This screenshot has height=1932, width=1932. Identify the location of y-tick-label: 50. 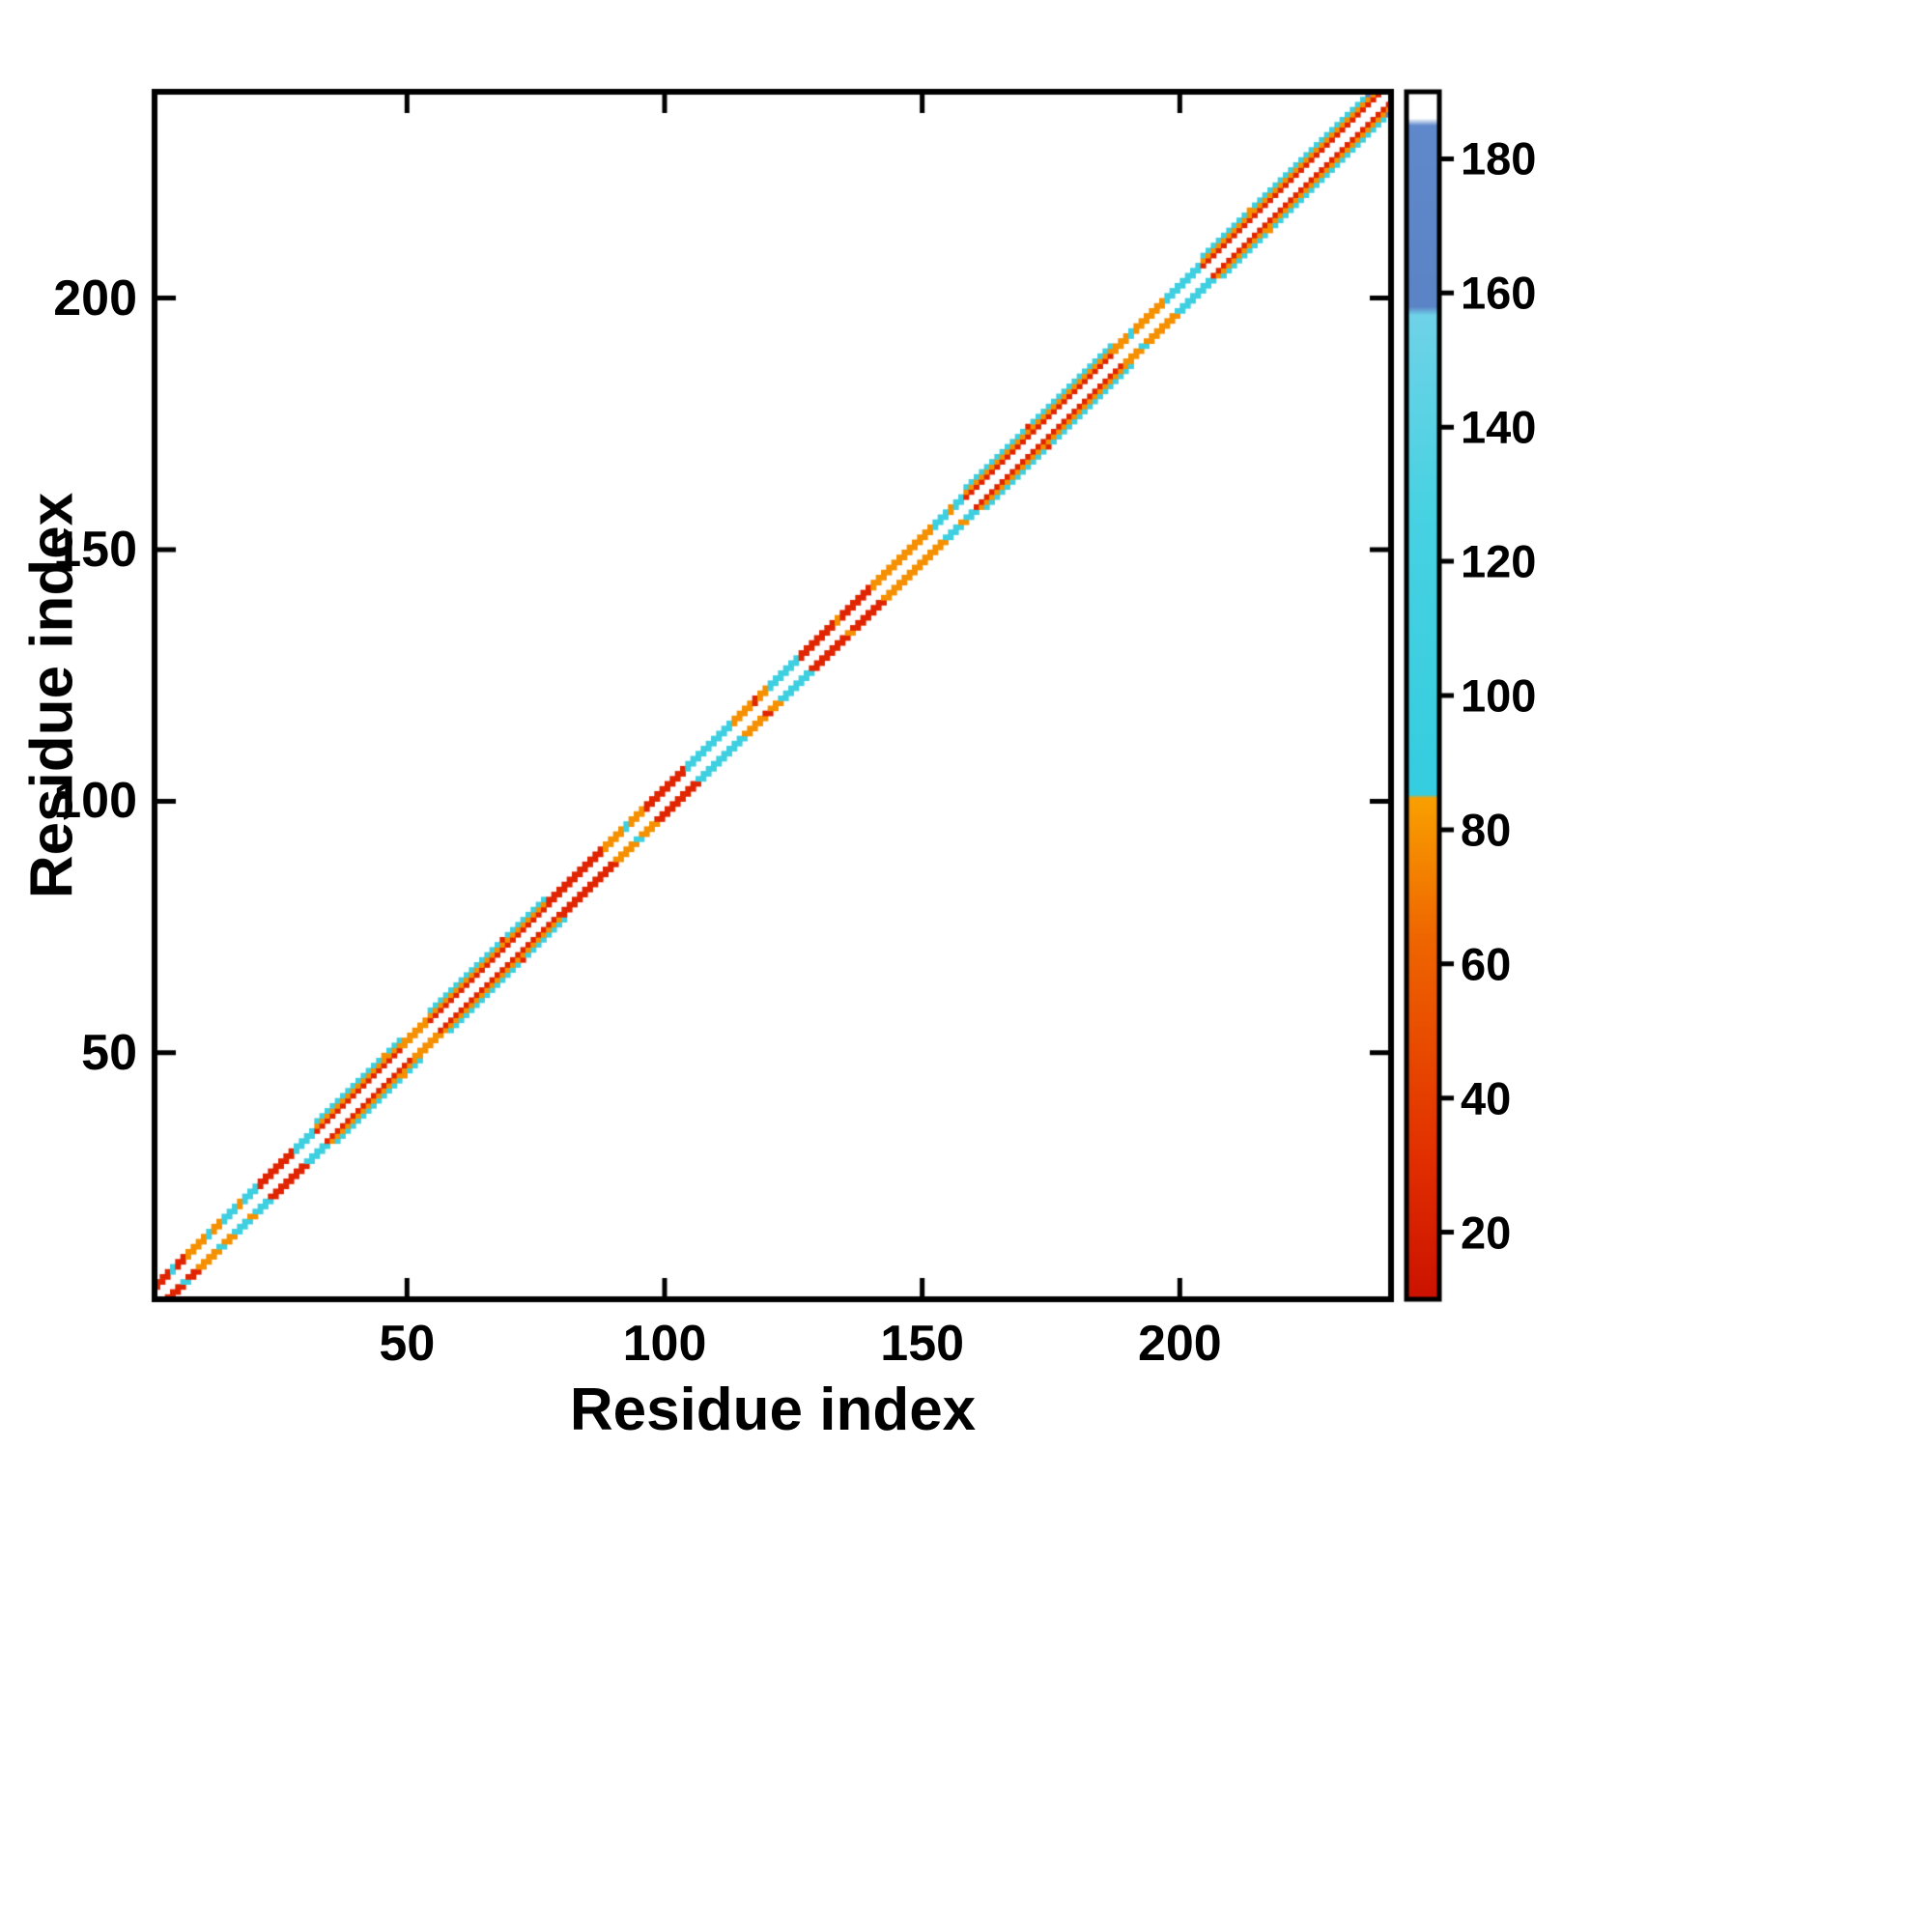
(109, 1052).